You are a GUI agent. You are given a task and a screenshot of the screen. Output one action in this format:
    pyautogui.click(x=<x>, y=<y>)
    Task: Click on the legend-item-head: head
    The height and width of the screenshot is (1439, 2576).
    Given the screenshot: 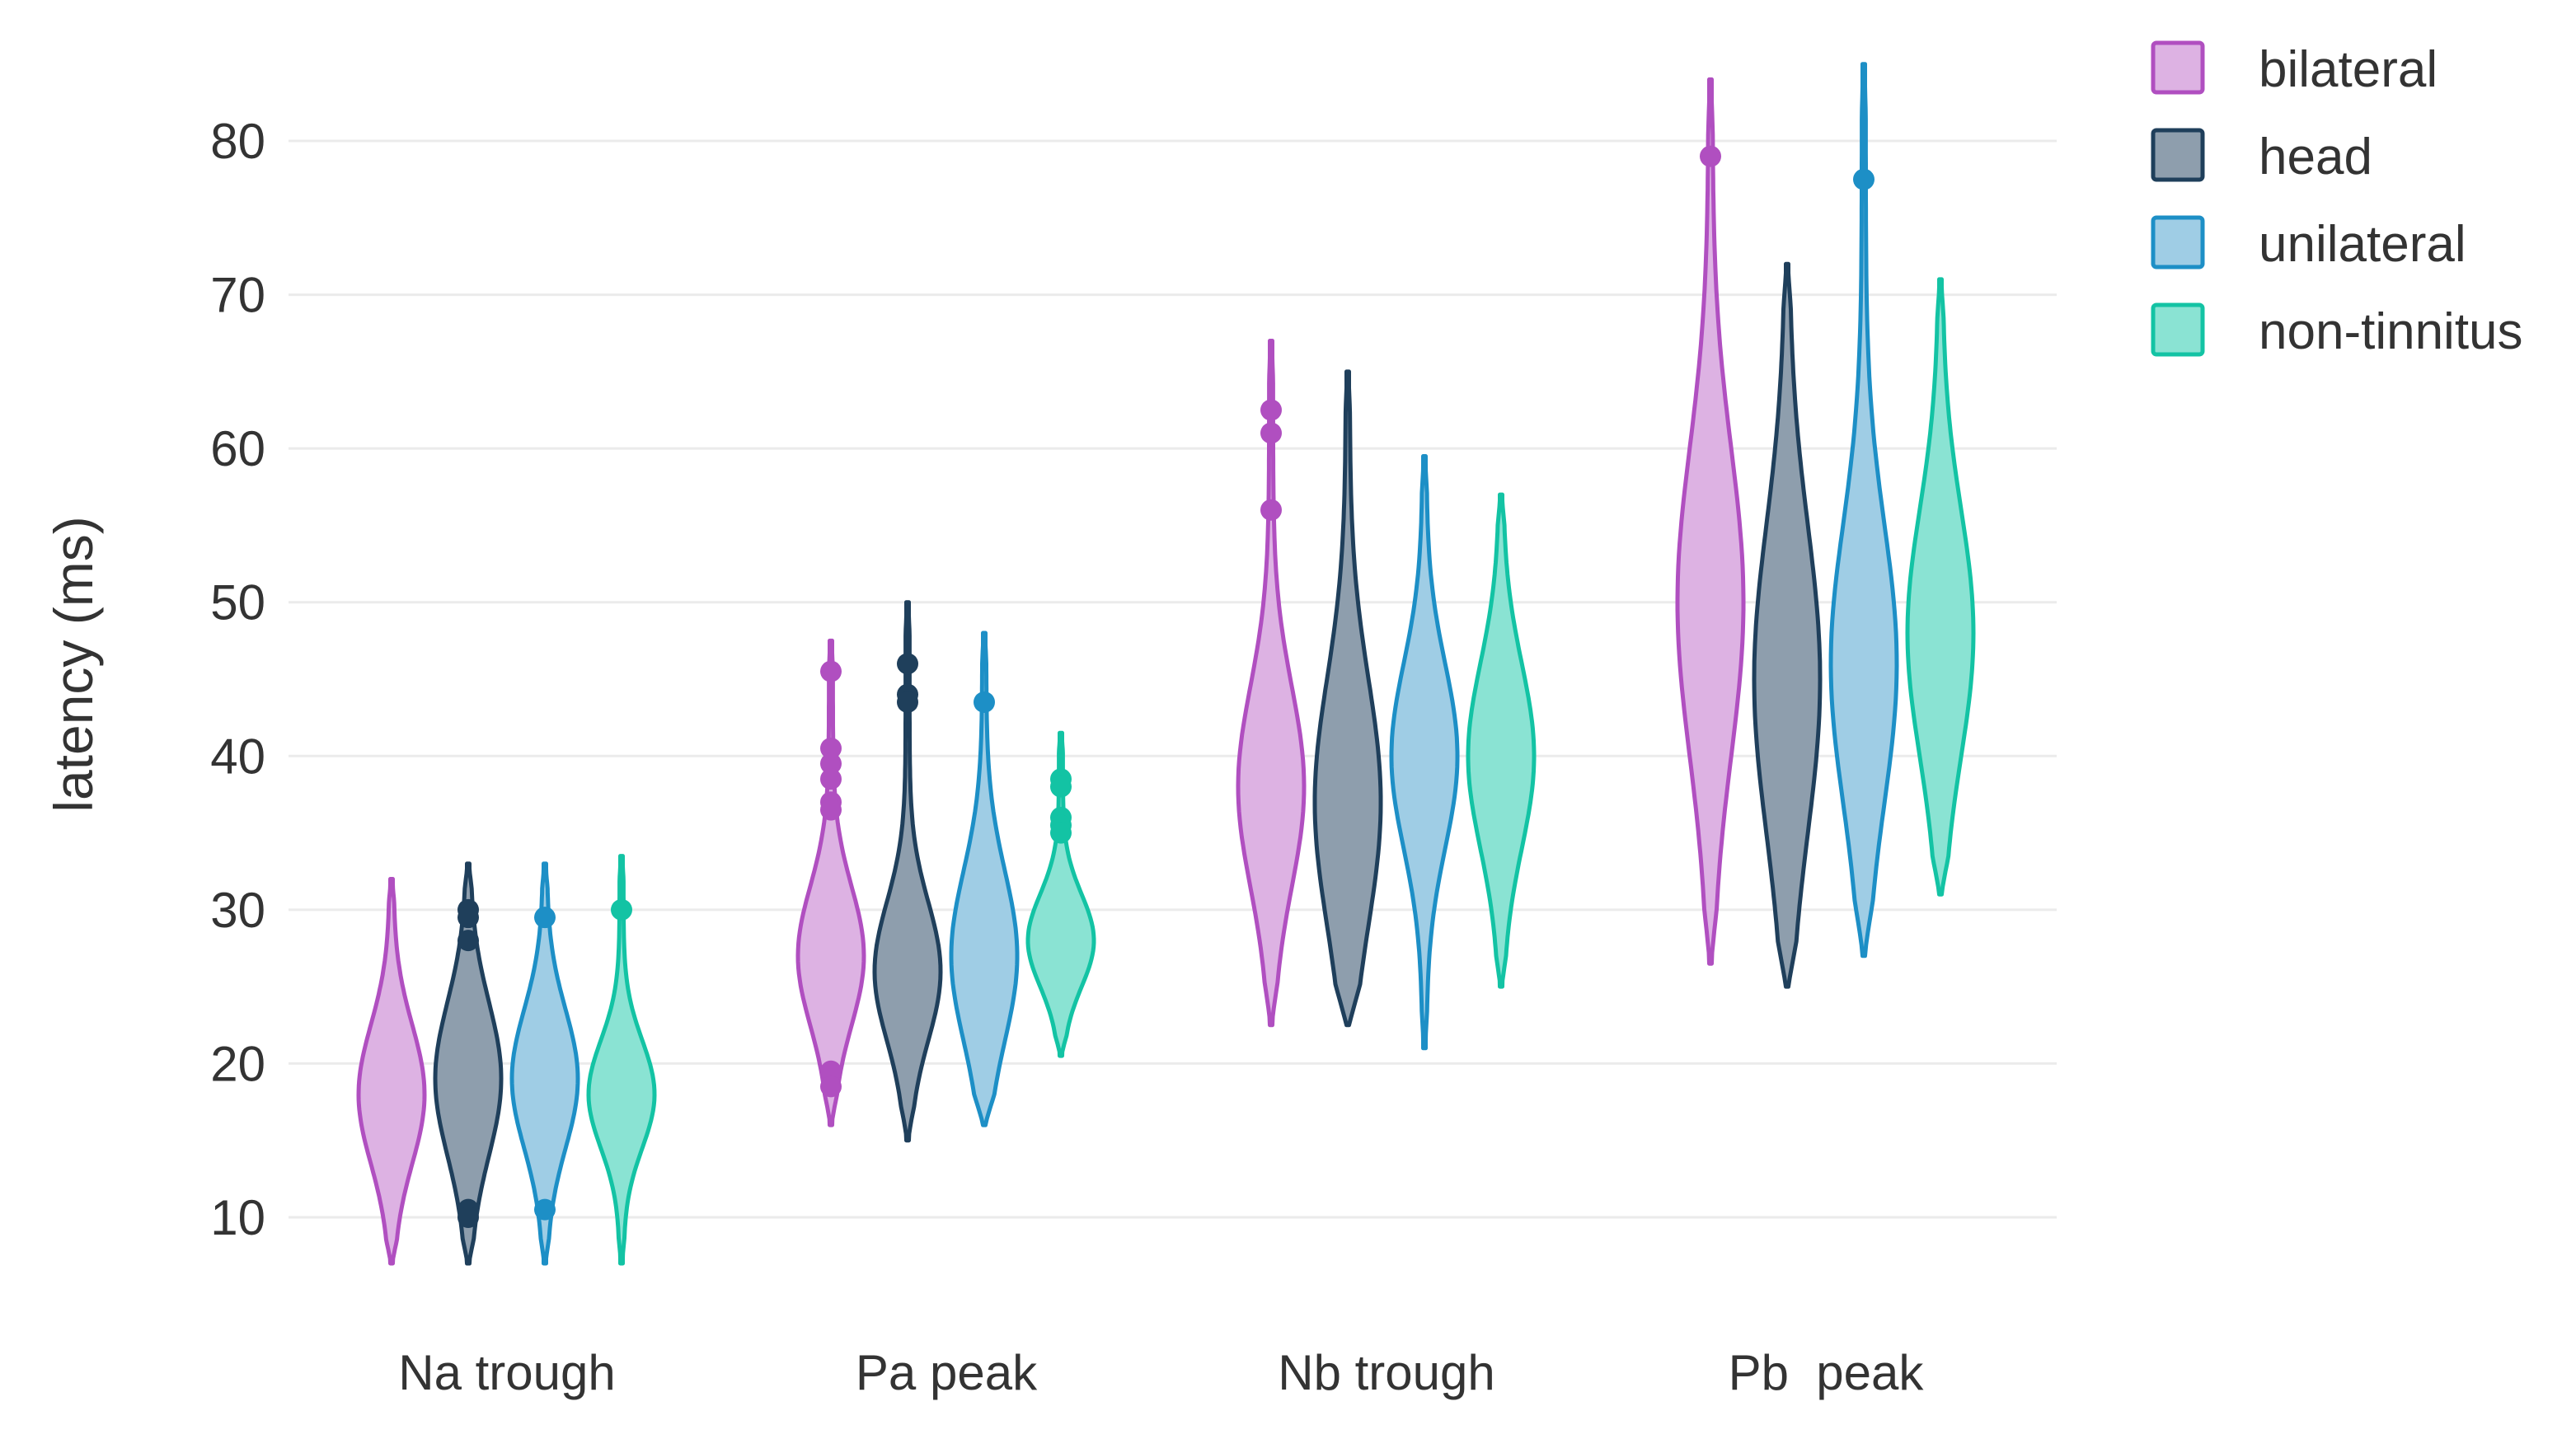 What is the action you would take?
    pyautogui.click(x=2261, y=156)
    